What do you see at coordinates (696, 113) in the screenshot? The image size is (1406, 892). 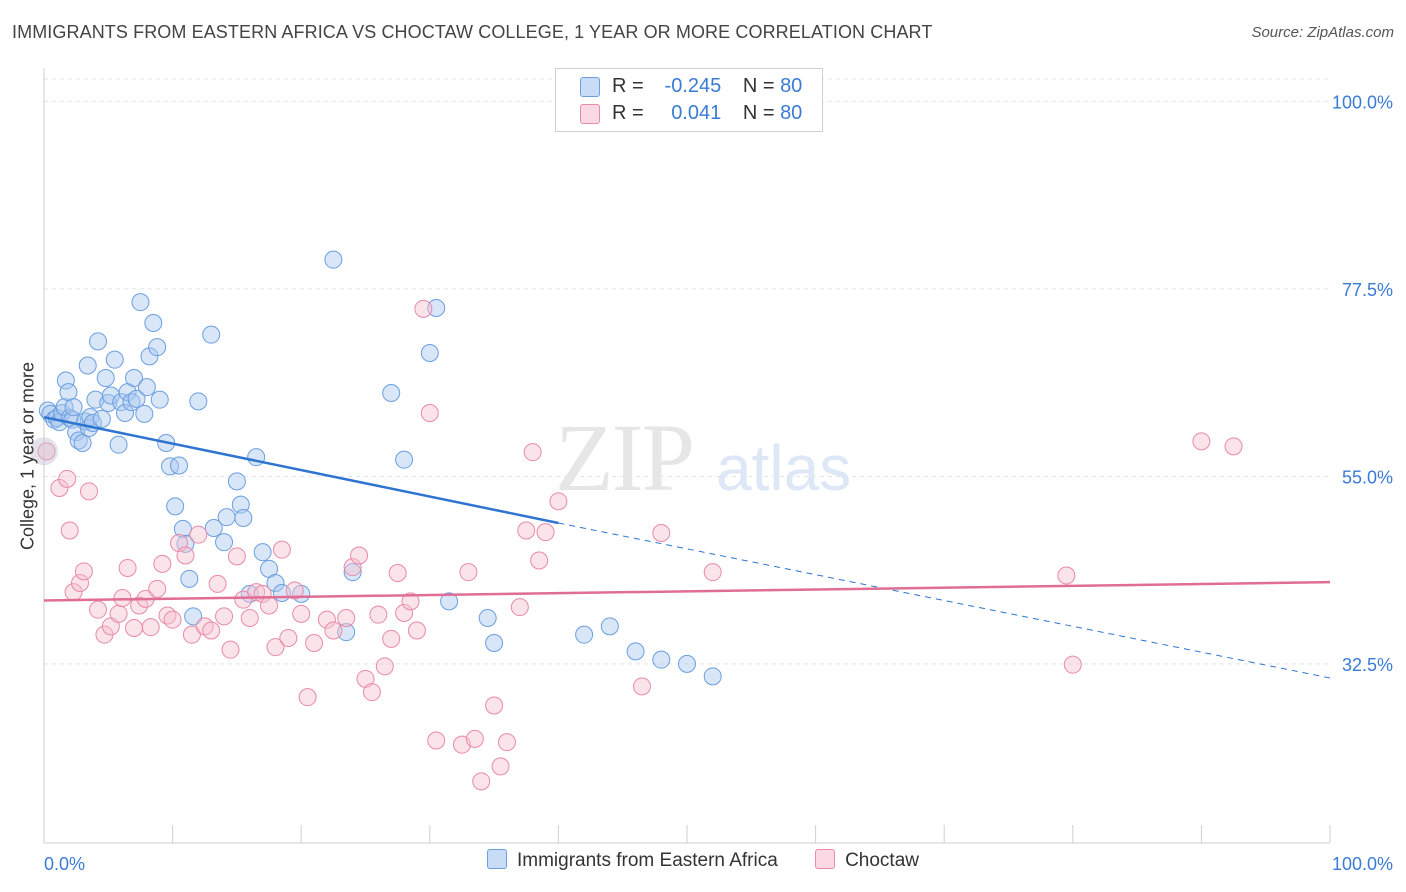 I see `r-value-pink: 0.041` at bounding box center [696, 113].